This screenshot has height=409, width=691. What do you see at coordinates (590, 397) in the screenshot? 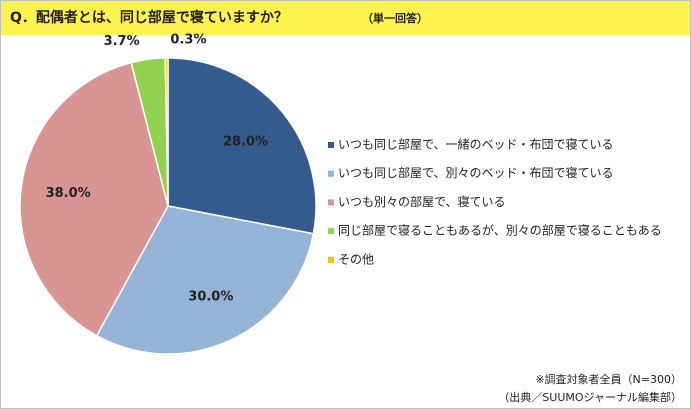
I see `note: （出典／SUUMOジャーナル編集部）` at bounding box center [590, 397].